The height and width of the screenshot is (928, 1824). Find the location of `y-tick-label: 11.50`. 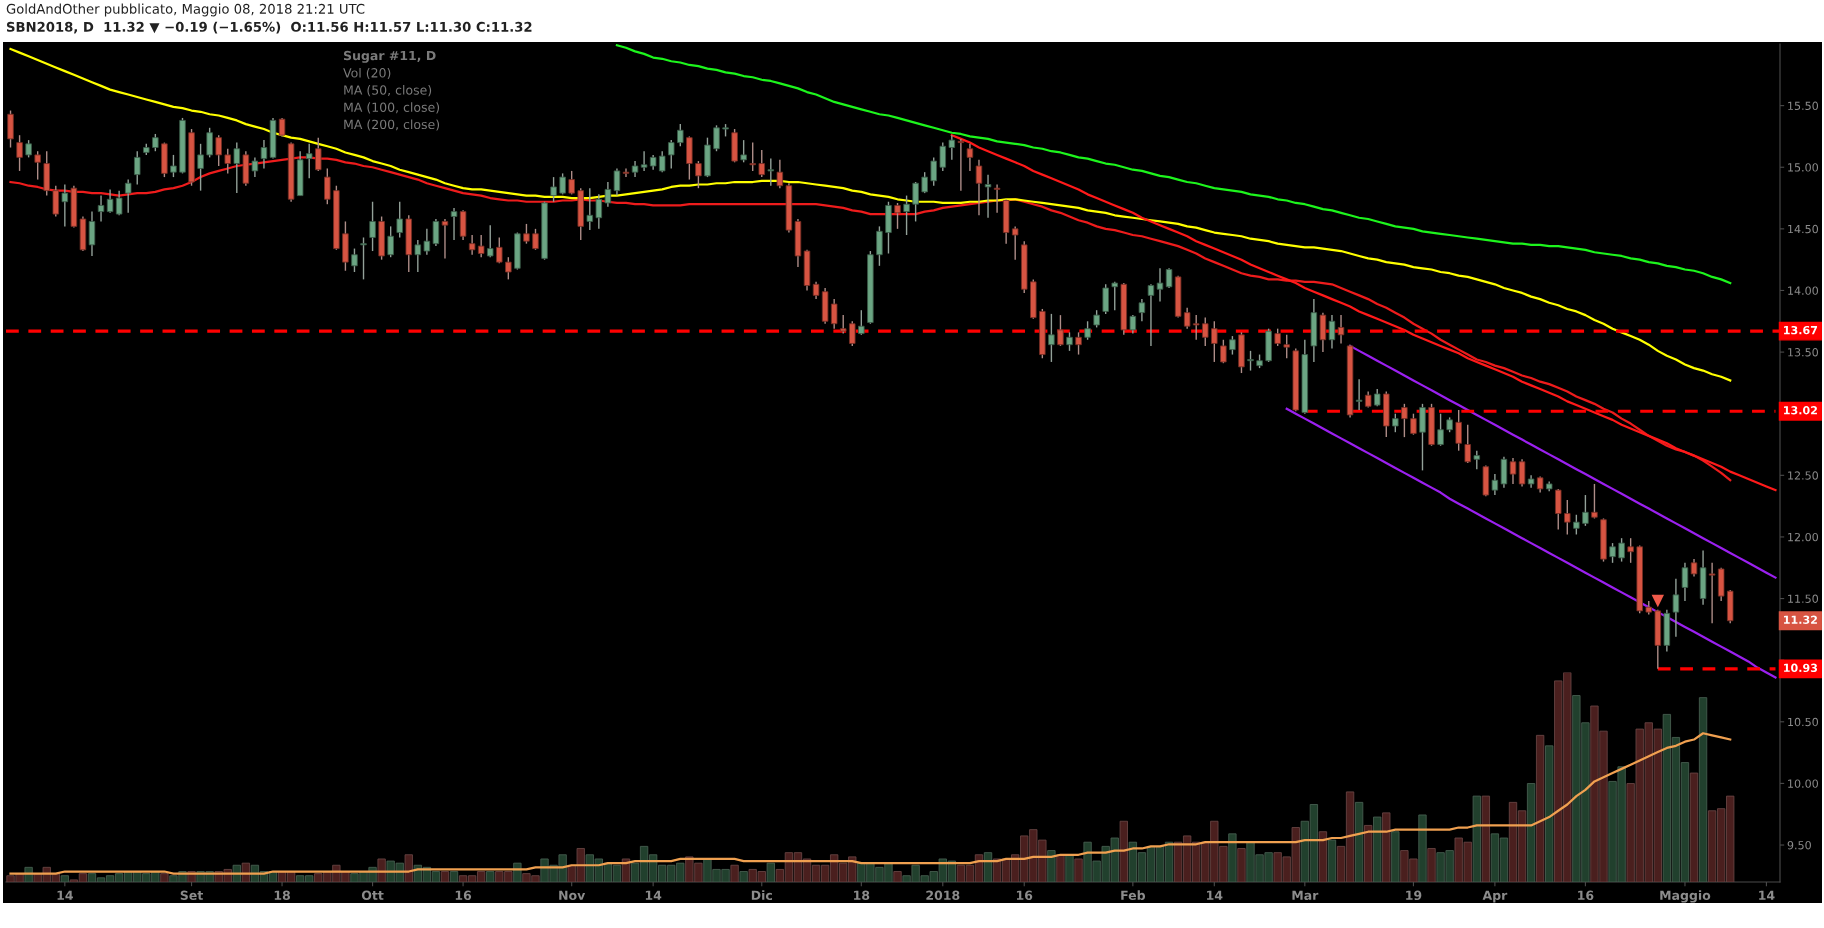

y-tick-label: 11.50 is located at coordinates (1803, 598).